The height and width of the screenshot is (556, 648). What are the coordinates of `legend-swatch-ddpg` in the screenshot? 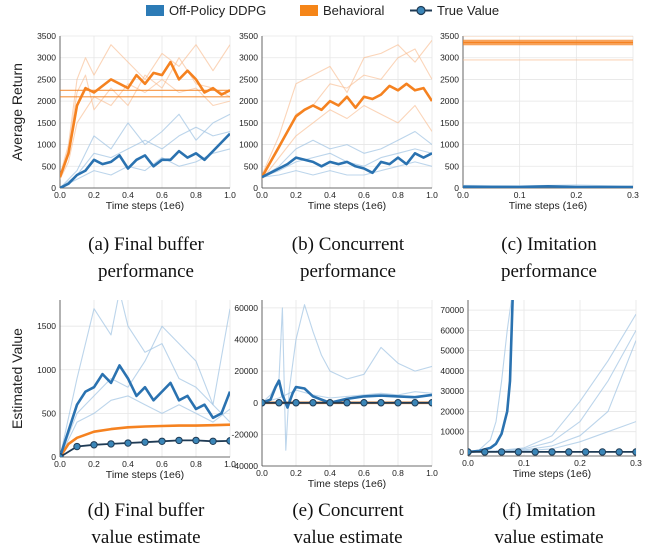 It's located at (155, 10).